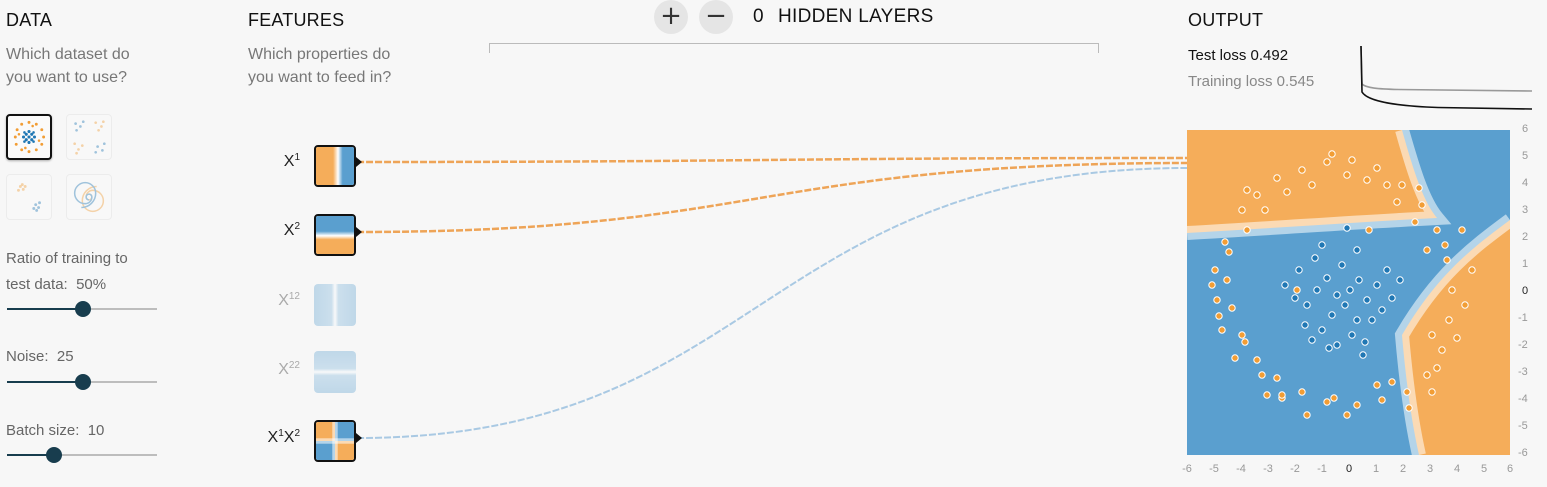 Image resolution: width=1547 pixels, height=487 pixels. I want to click on y-tick: -4, so click(1523, 399).